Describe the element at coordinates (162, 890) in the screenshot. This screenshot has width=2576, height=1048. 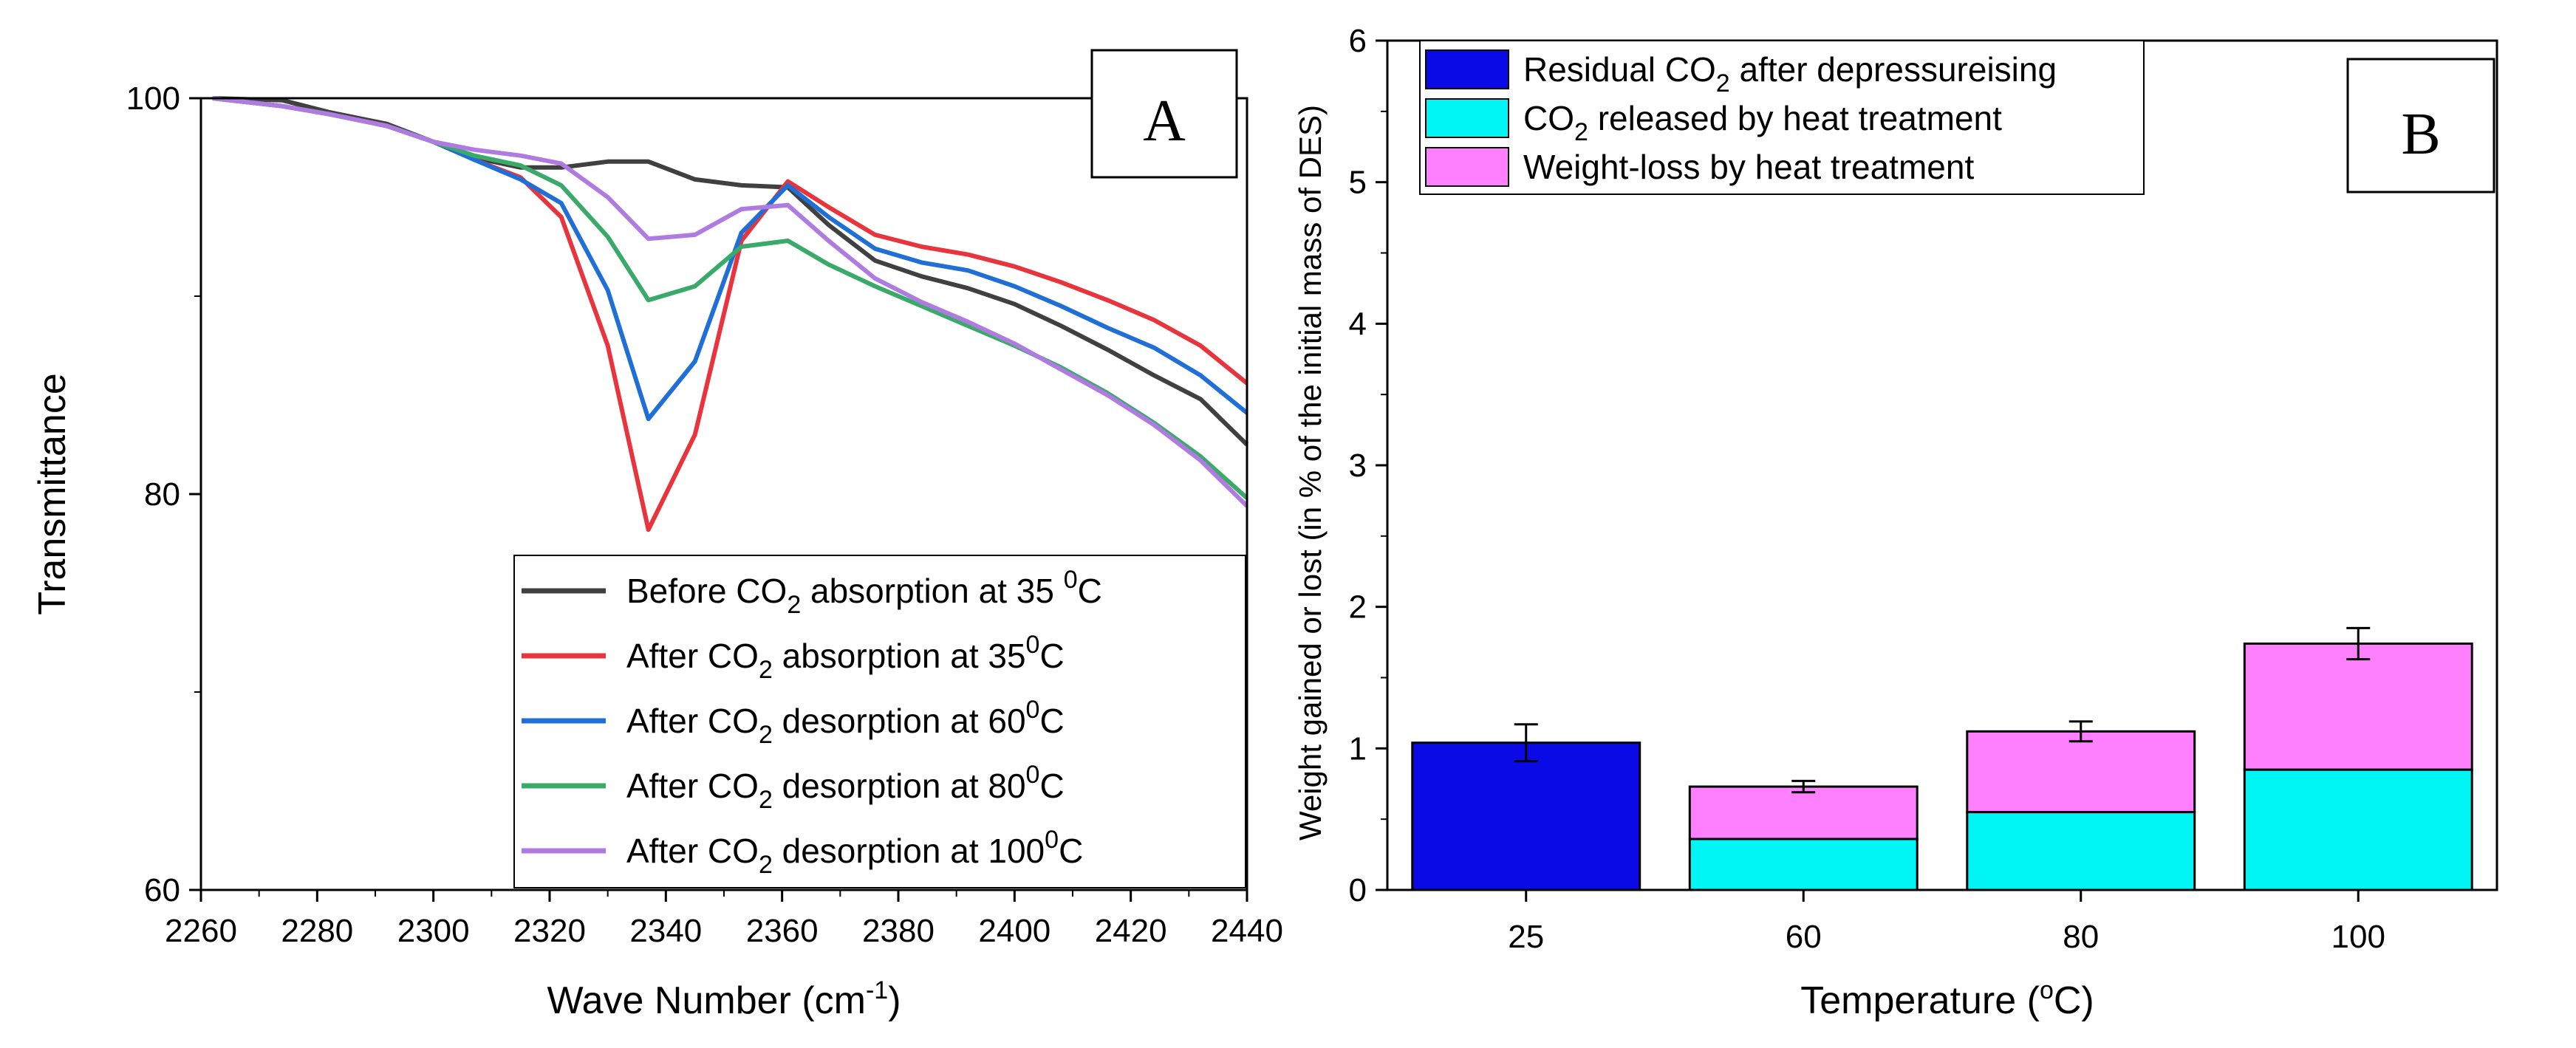
I see `chart-a-y-tick-label: 60` at that location.